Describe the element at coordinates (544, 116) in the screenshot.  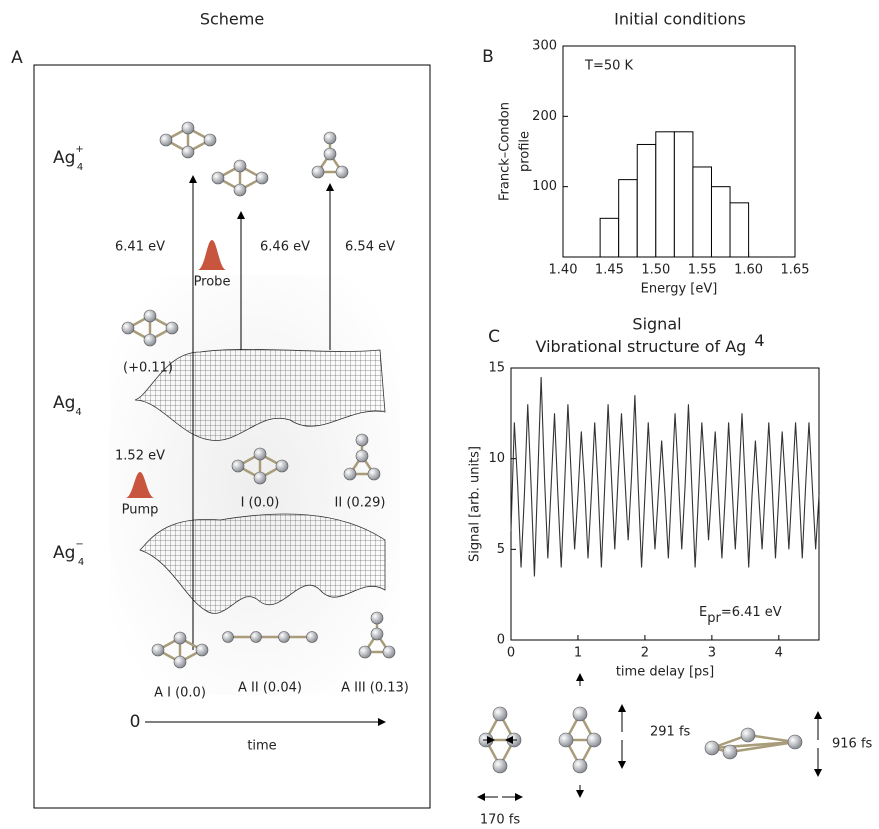
I see `y-tick-label: 200` at that location.